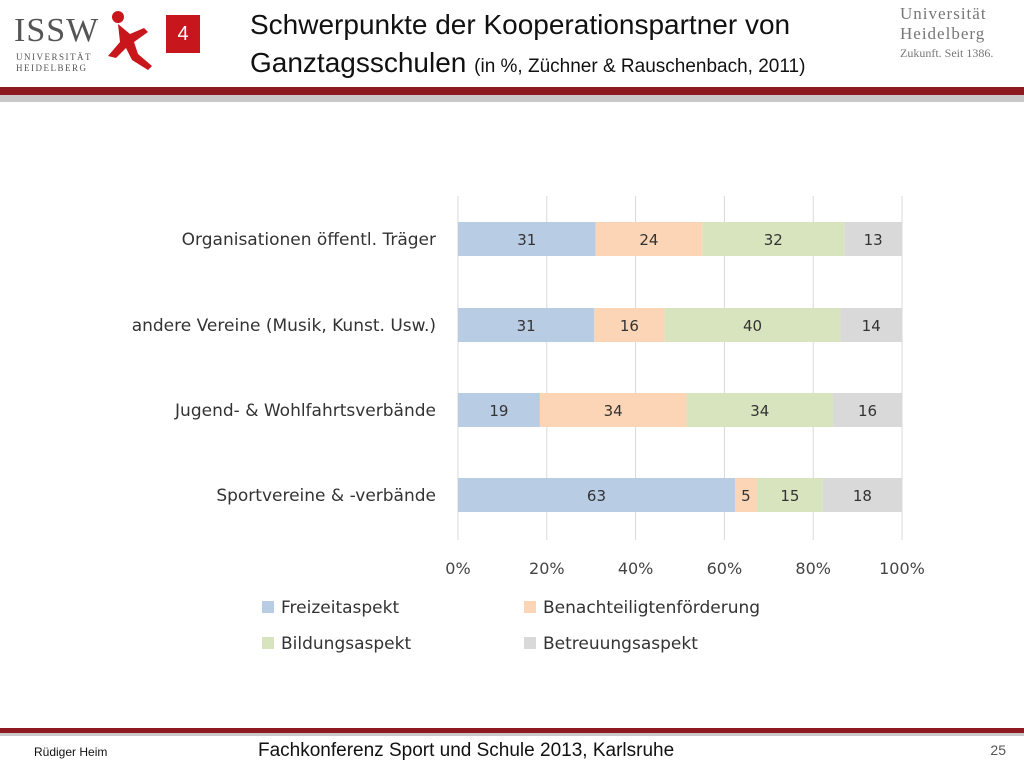 This screenshot has width=1024, height=768. What do you see at coordinates (651, 608) in the screenshot?
I see `legend-label: Benachteiligtenförderung` at bounding box center [651, 608].